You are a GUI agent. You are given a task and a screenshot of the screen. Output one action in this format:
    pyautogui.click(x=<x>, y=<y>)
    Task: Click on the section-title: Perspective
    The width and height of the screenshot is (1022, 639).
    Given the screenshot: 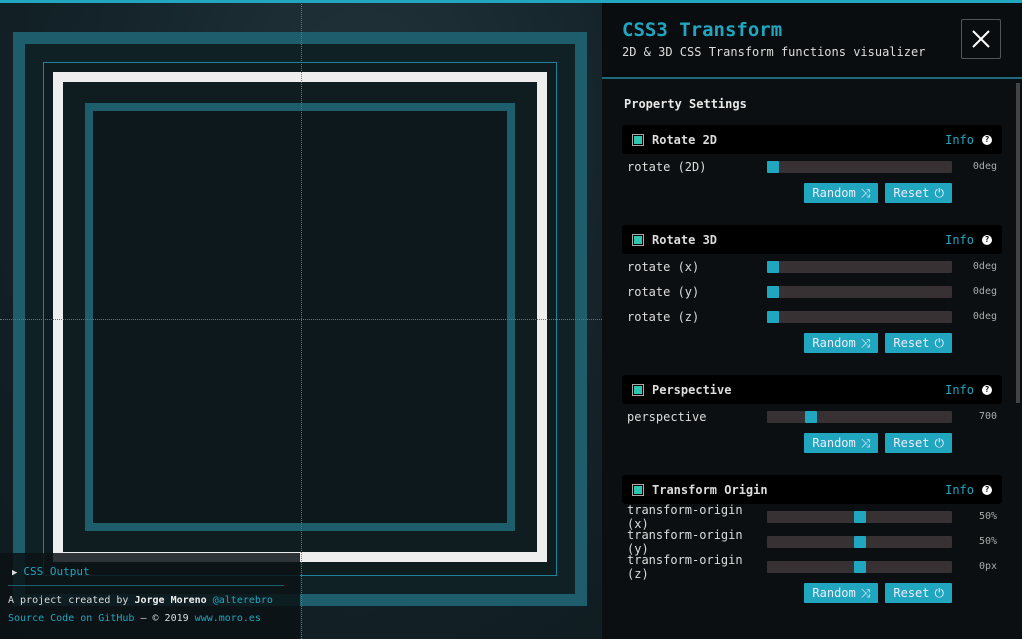 What is the action you would take?
    pyautogui.click(x=692, y=389)
    